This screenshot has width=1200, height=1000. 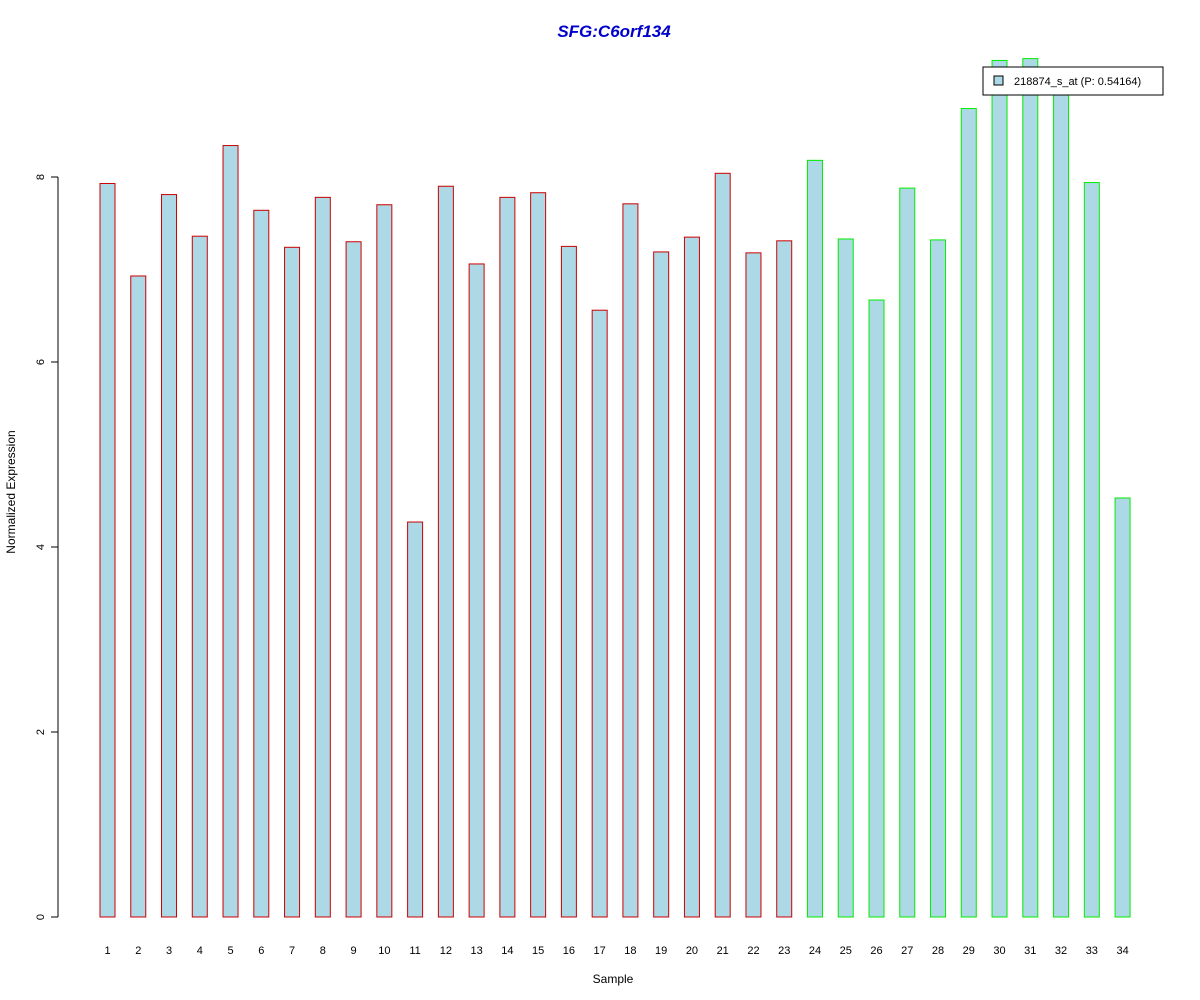 What do you see at coordinates (569, 951) in the screenshot?
I see `x-tick-label: 16` at bounding box center [569, 951].